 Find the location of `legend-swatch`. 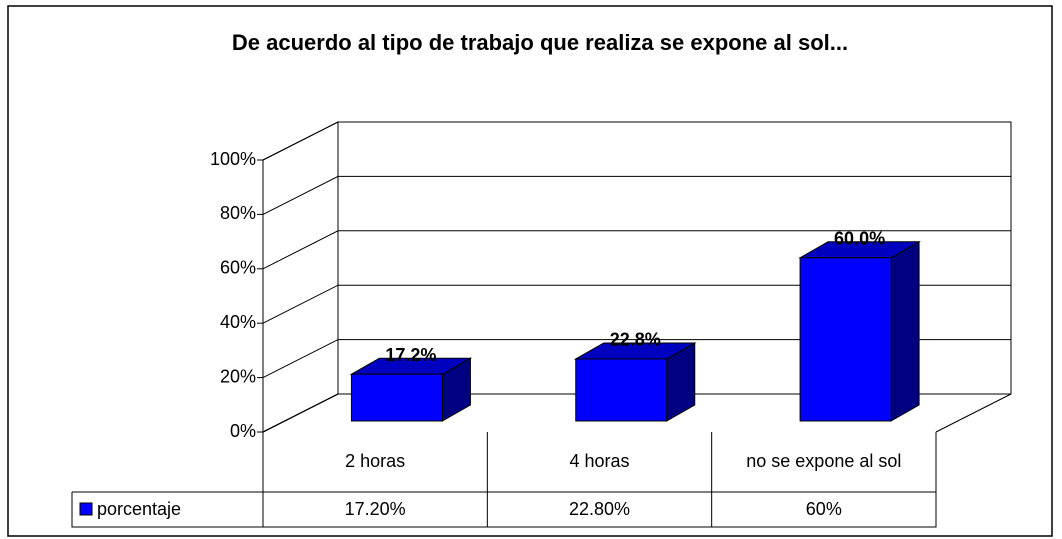

legend-swatch is located at coordinates (86, 509).